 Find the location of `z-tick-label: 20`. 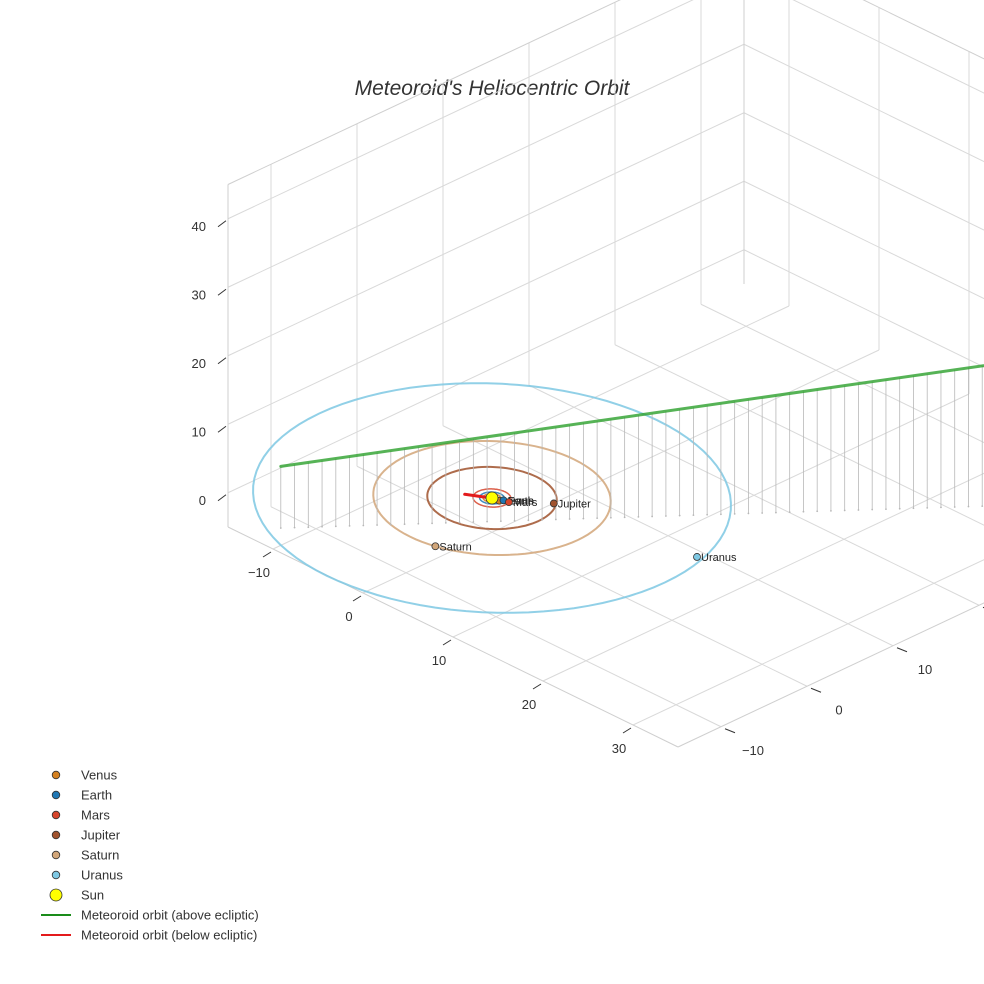

z-tick-label: 20 is located at coordinates (199, 363).